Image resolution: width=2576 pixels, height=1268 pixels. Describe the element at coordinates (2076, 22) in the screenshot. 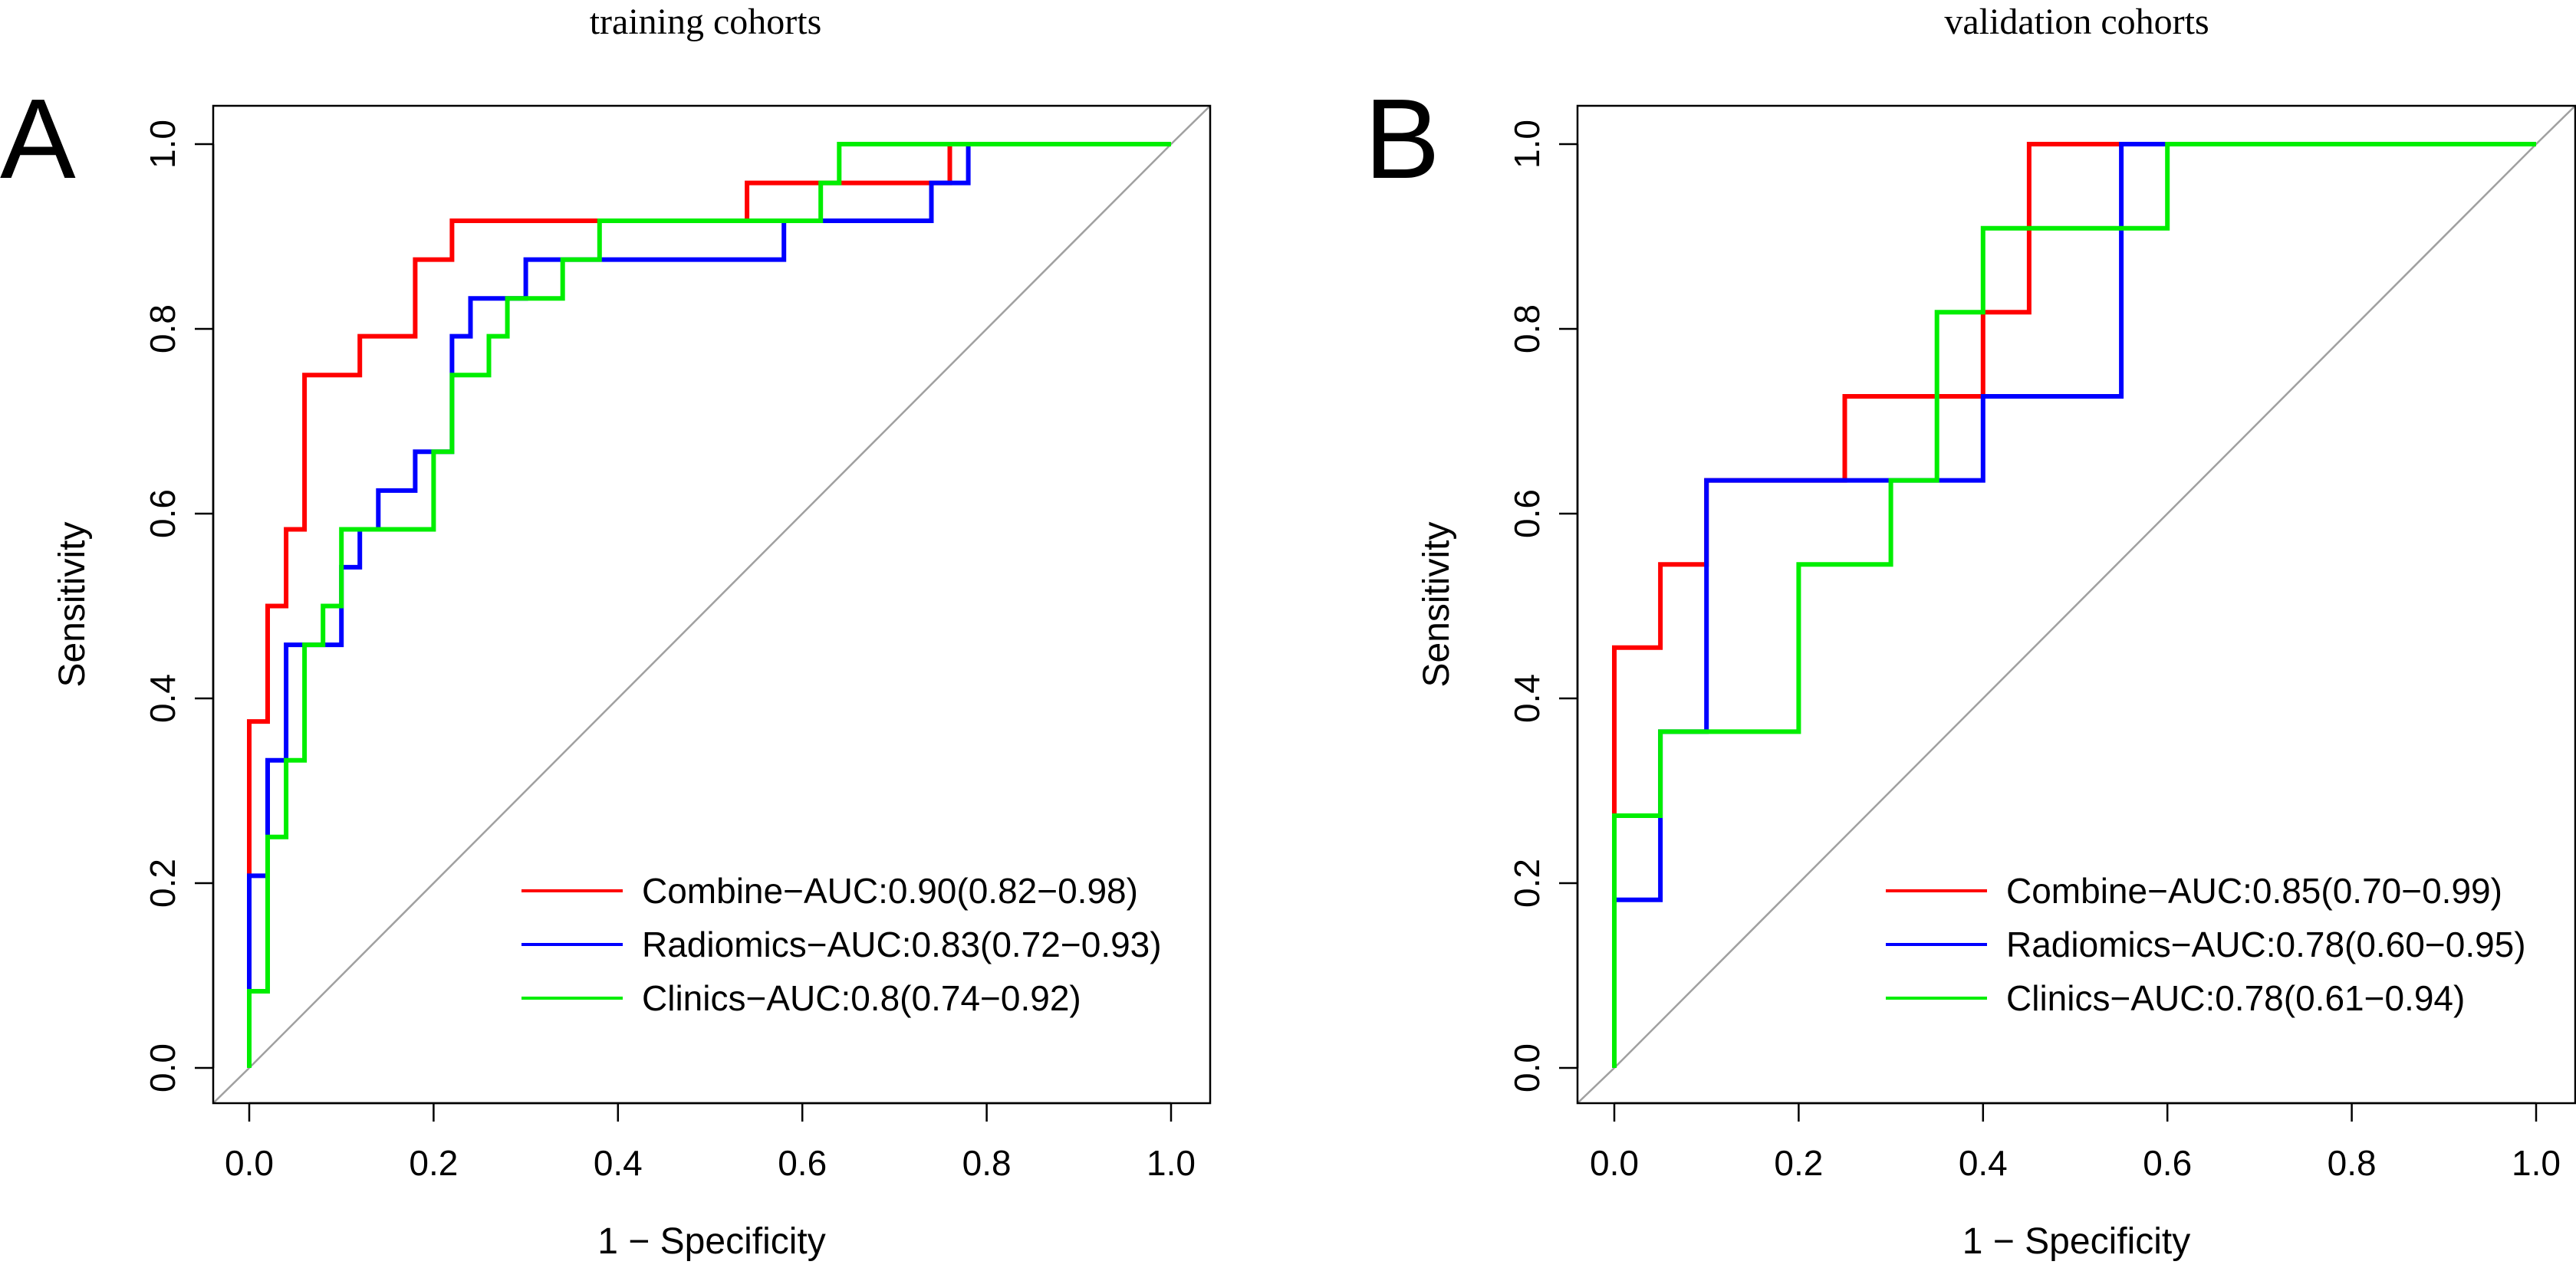

I see `chart-title: validation cohorts` at that location.